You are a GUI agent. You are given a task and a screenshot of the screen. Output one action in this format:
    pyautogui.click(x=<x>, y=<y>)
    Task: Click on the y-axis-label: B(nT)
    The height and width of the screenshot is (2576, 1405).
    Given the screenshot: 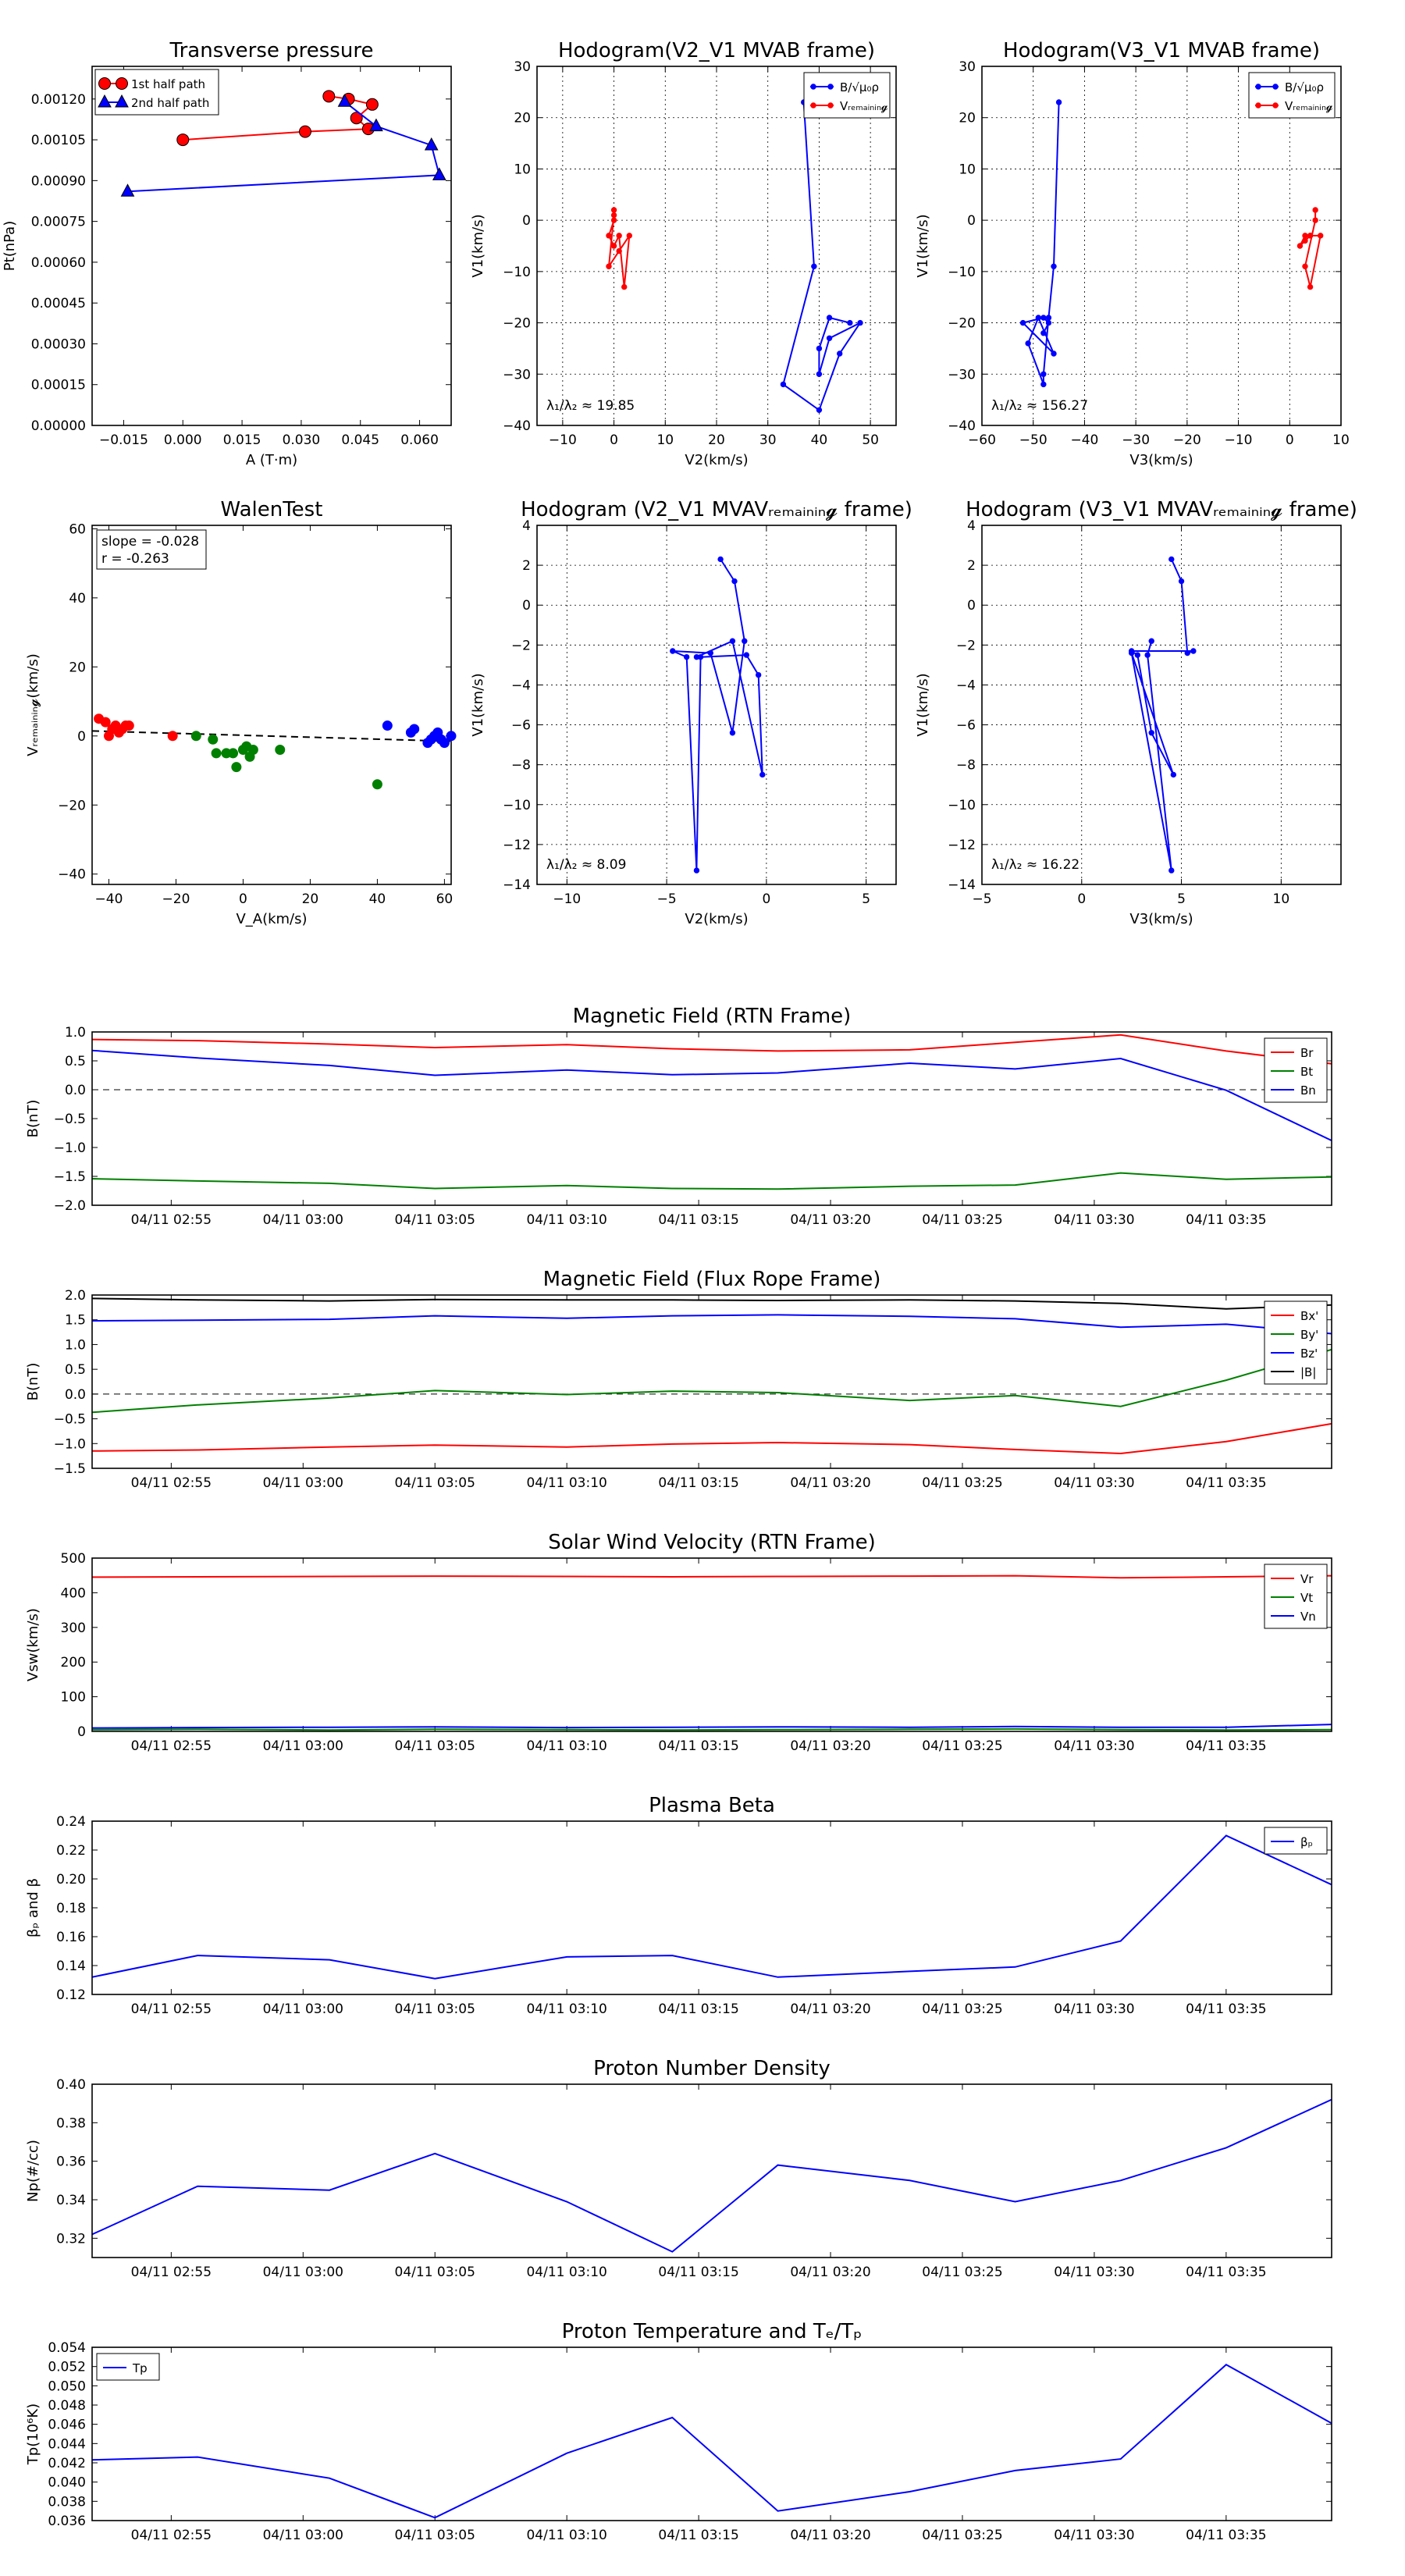 What is the action you would take?
    pyautogui.click(x=33, y=1382)
    